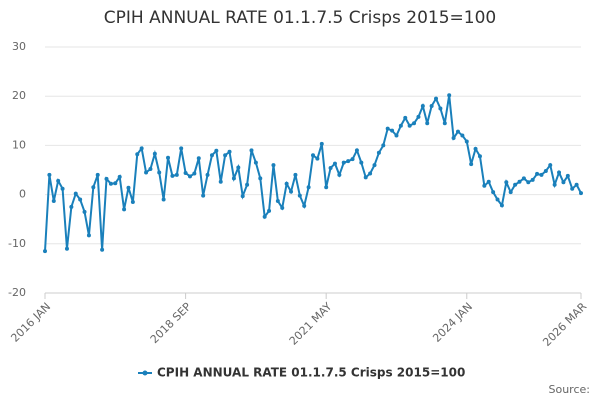 This screenshot has height=400, width=600. What do you see at coordinates (171, 323) in the screenshot?
I see `x-tick-label: 2018 SEP` at bounding box center [171, 323].